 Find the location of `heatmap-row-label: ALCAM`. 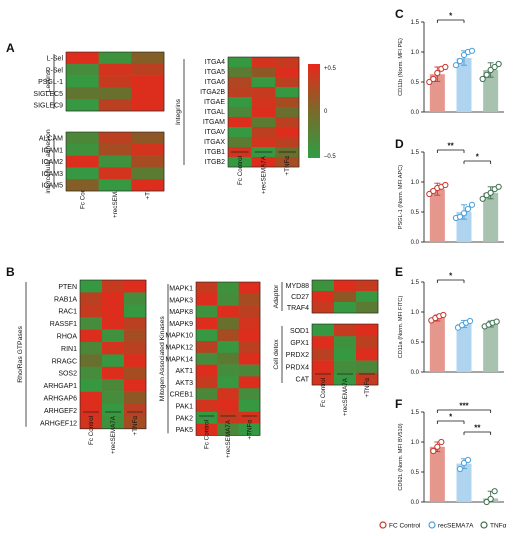

heatmap-row-label: ALCAM is located at coordinates (51, 138).